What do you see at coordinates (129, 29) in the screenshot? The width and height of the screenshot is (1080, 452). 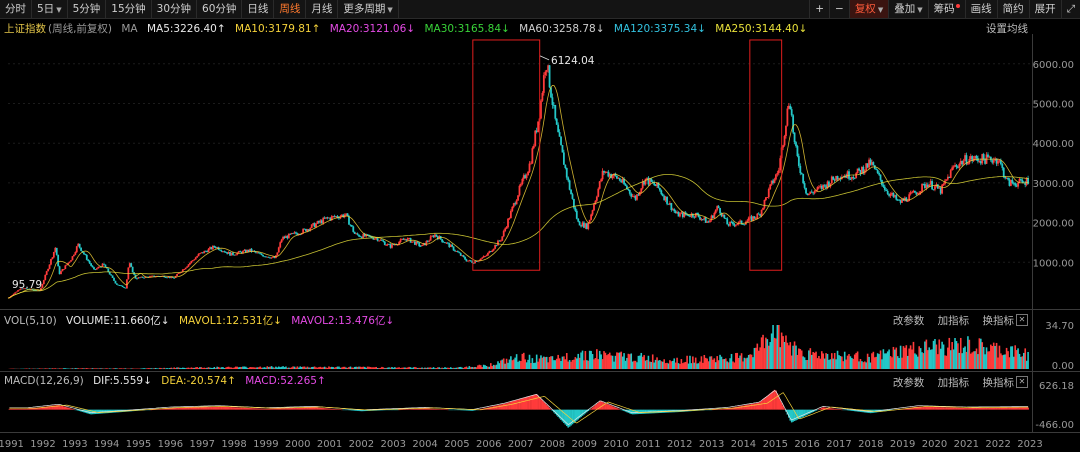 I see `ma-label: MA` at bounding box center [129, 29].